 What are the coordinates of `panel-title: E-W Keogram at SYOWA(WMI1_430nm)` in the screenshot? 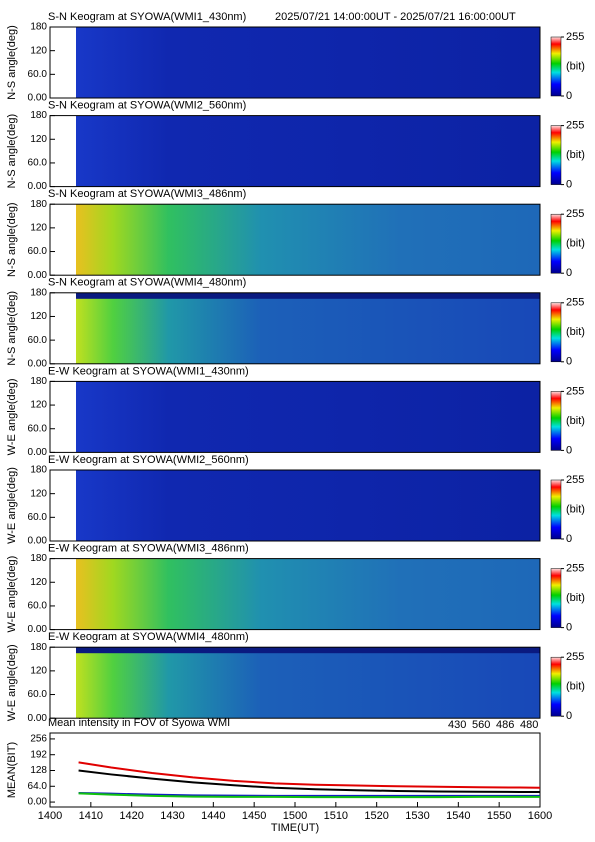 It's located at (148, 371).